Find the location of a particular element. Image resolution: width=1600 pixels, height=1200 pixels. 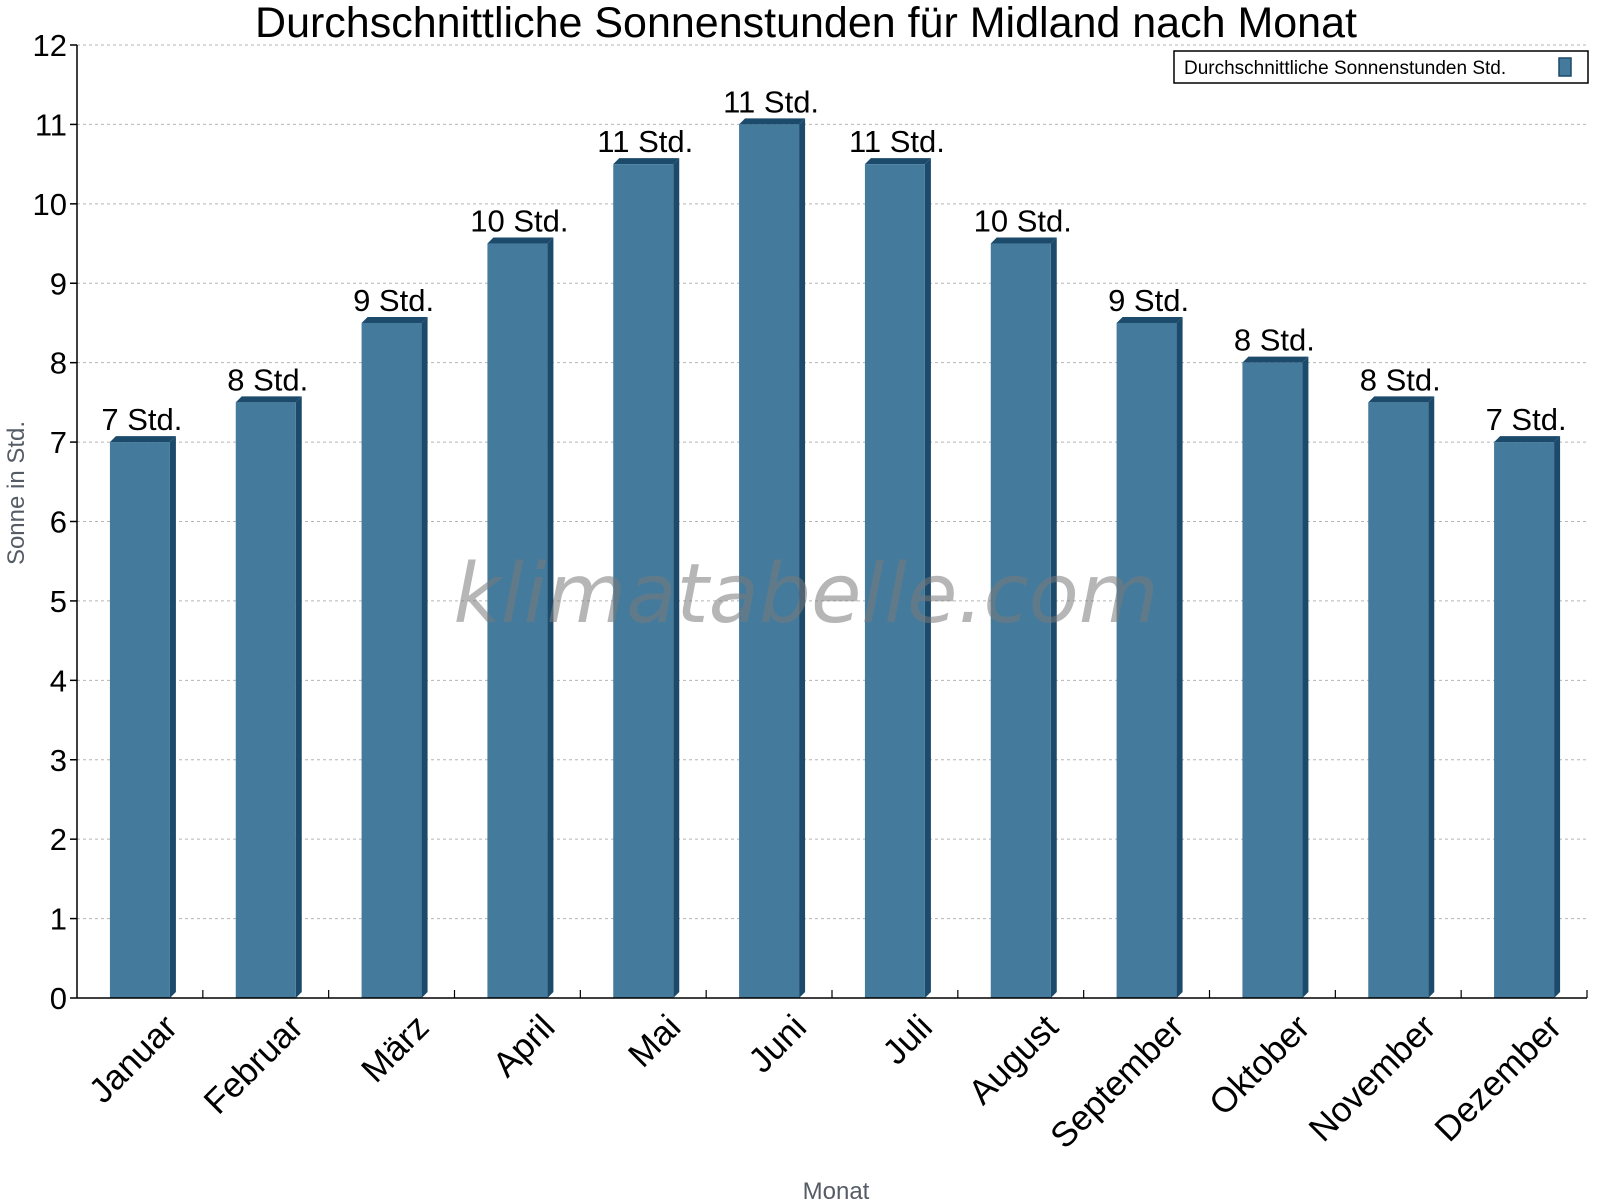

x-tick-label: Oktober is located at coordinates (1260, 1065).